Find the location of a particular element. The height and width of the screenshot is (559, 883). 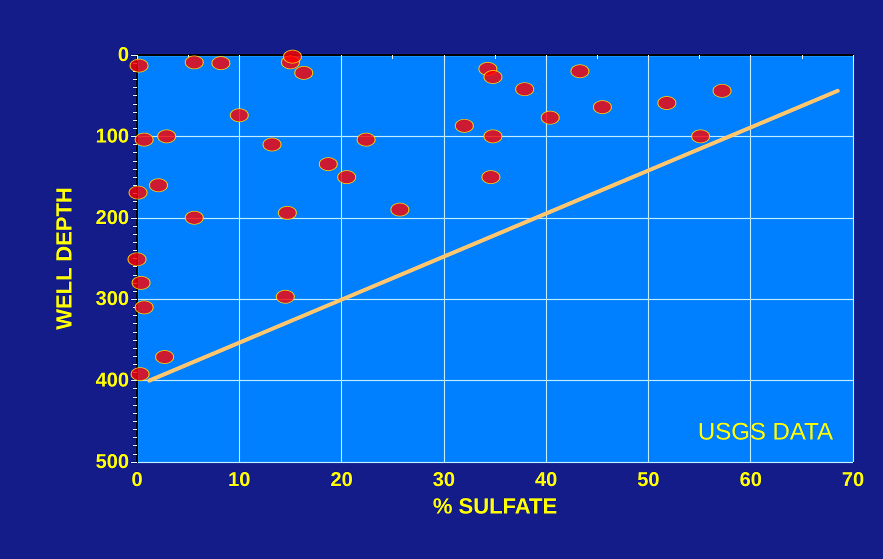

x-tick-label: 30 is located at coordinates (443, 480).